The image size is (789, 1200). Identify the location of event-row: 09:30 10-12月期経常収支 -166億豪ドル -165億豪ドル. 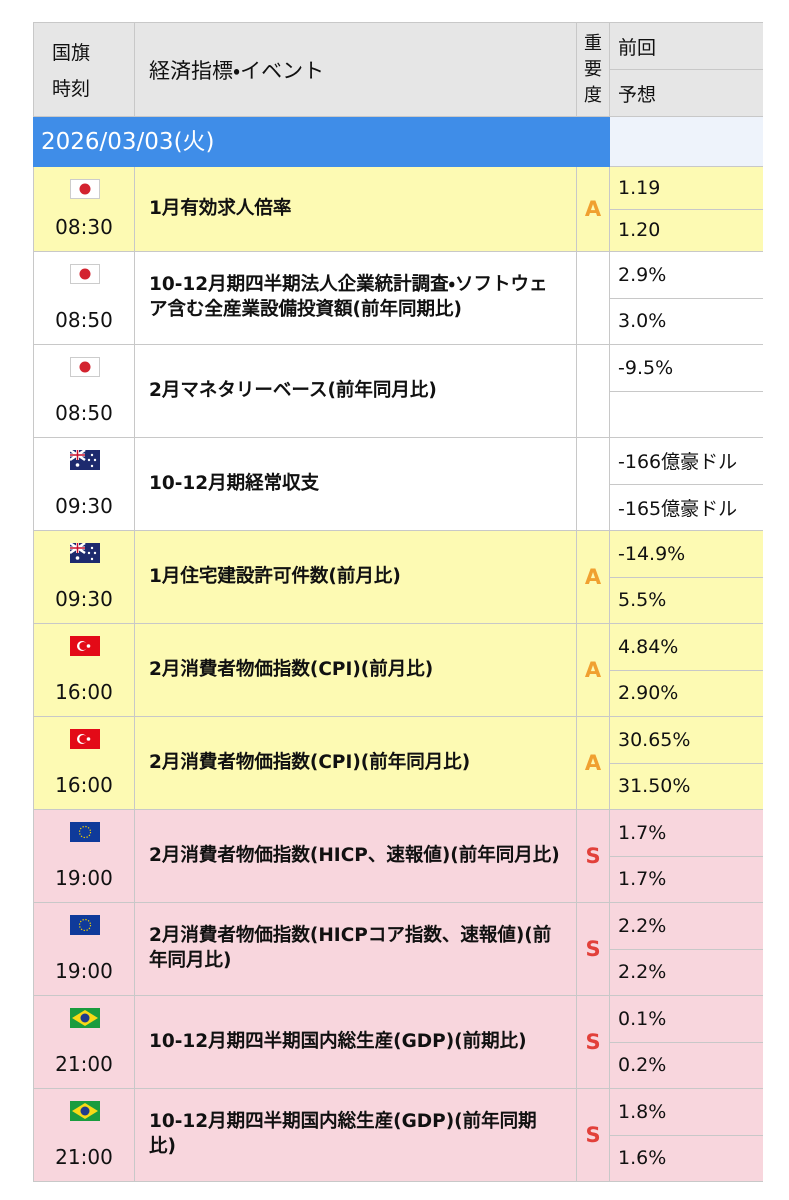
(398, 484).